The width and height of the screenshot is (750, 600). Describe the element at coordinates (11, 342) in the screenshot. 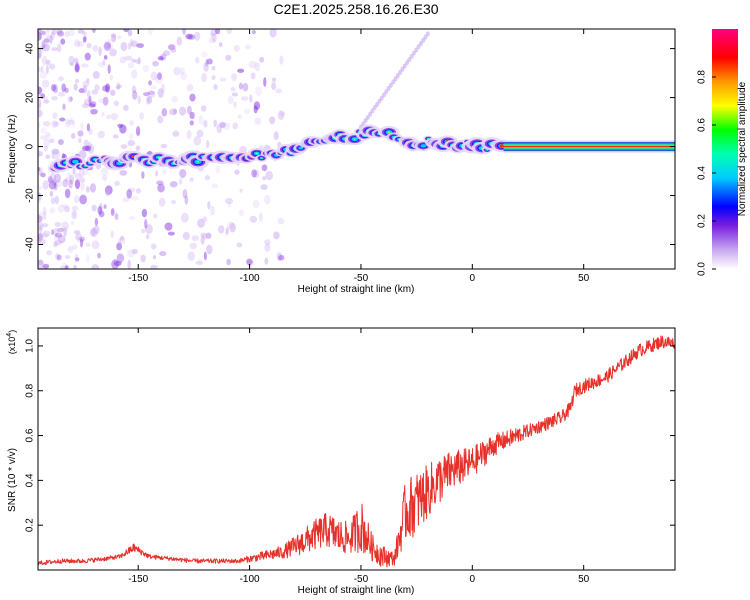

I see `svg-text: (x104)` at that location.